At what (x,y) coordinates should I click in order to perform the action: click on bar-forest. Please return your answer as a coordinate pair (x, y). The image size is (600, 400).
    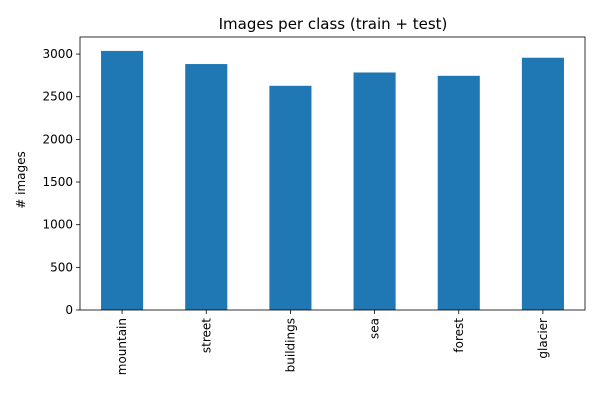
    Looking at the image, I should click on (458, 192).